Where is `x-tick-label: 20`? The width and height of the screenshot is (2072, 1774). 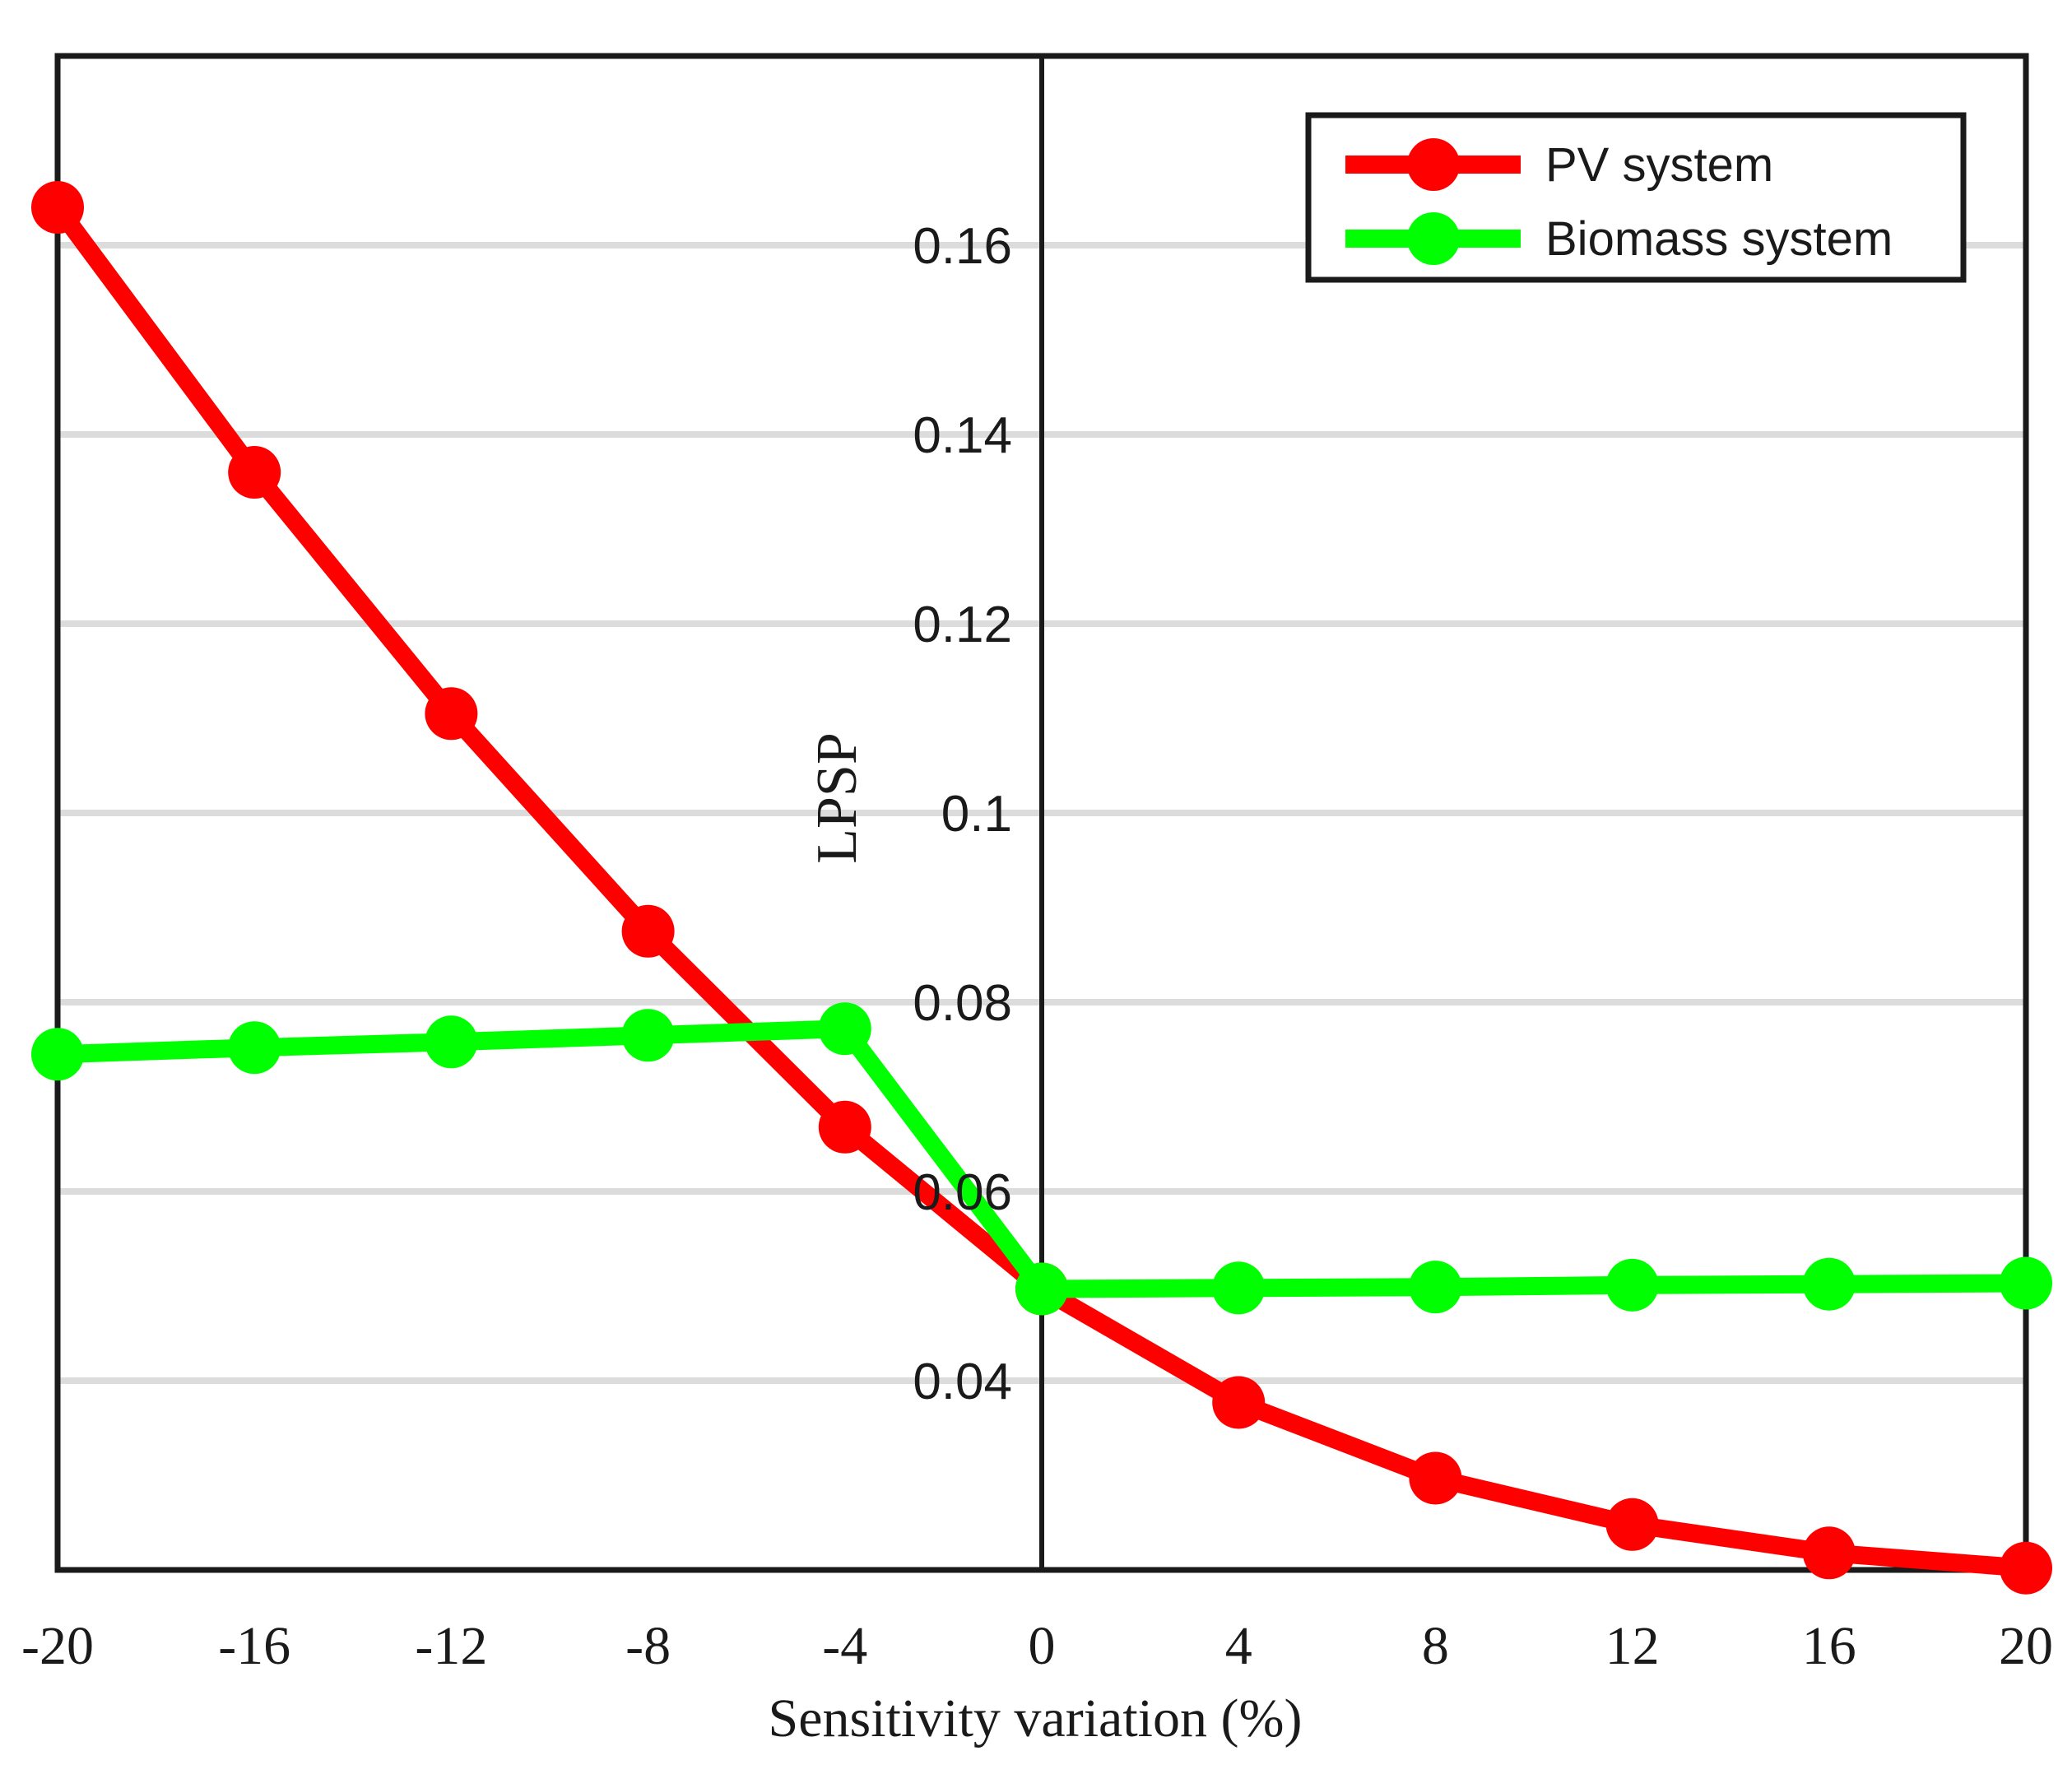
x-tick-label: 20 is located at coordinates (2026, 1646).